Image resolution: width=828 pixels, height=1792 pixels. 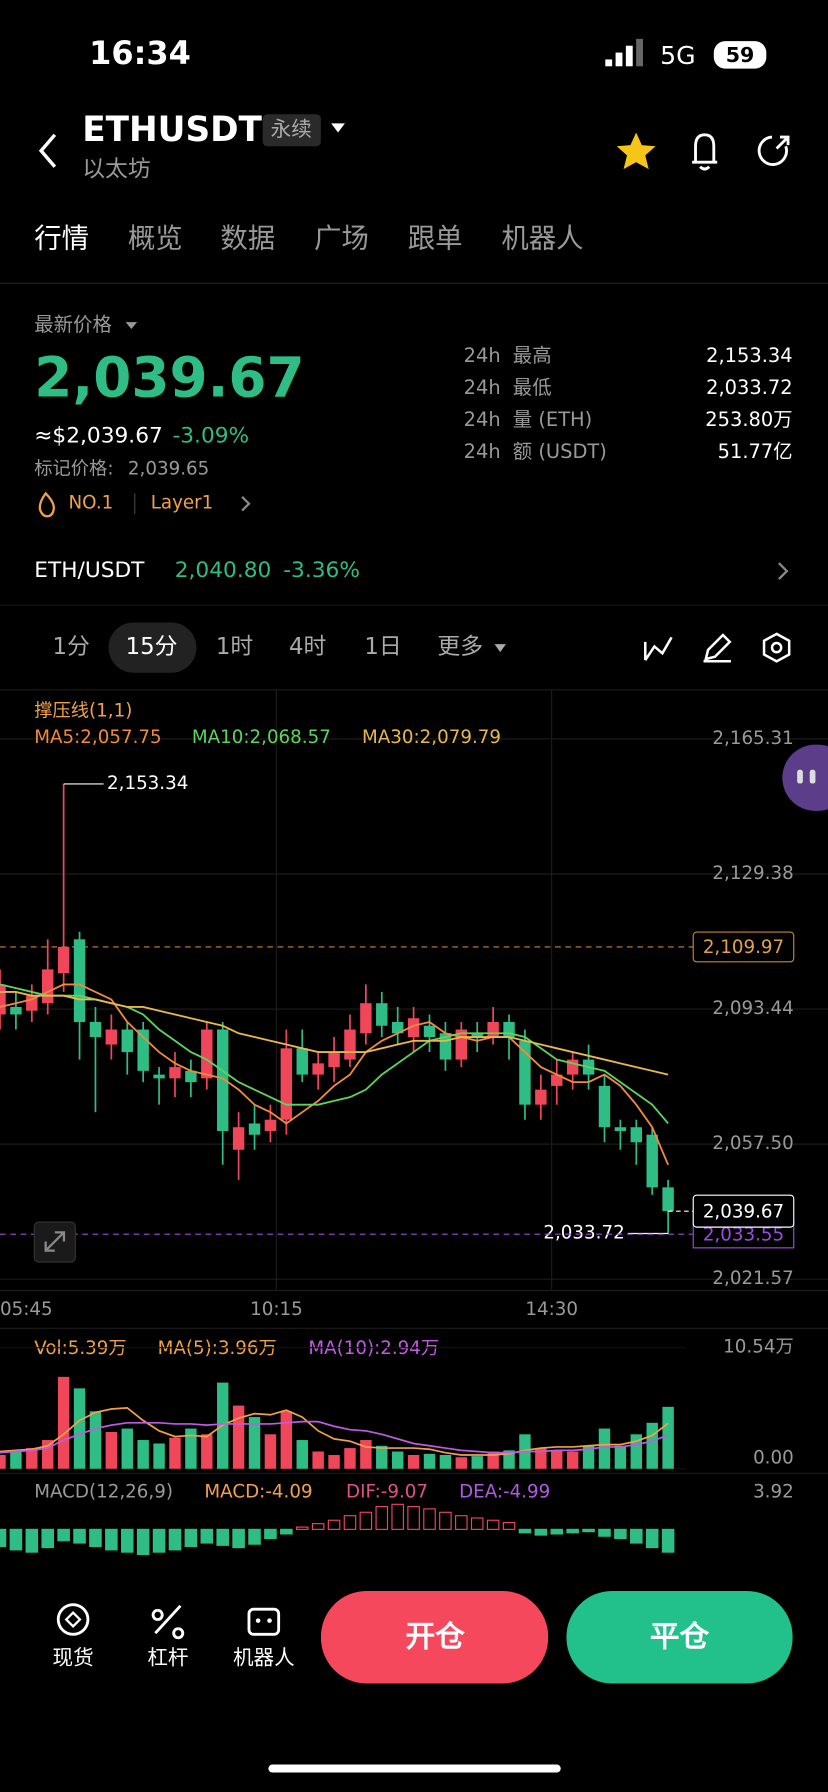 What do you see at coordinates (773, 1457) in the screenshot?
I see `volume-tick-label: 0.00` at bounding box center [773, 1457].